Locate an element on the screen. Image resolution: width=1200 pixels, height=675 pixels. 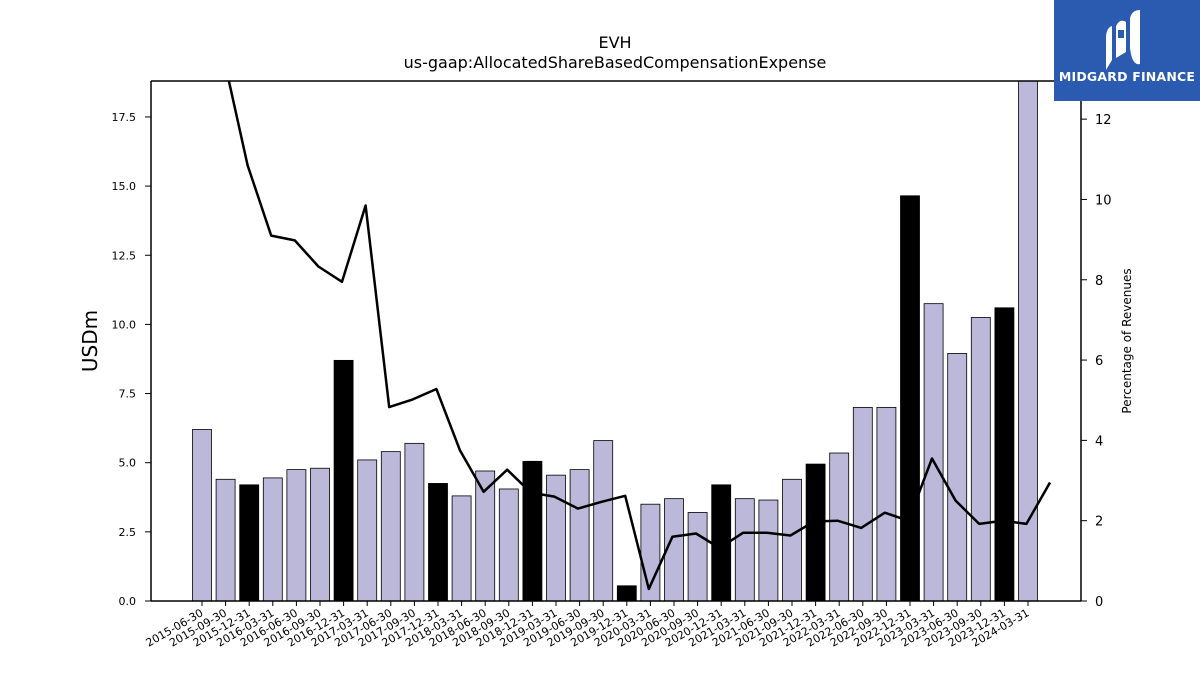
y-tick-label: 7.5 is located at coordinates (128, 394).